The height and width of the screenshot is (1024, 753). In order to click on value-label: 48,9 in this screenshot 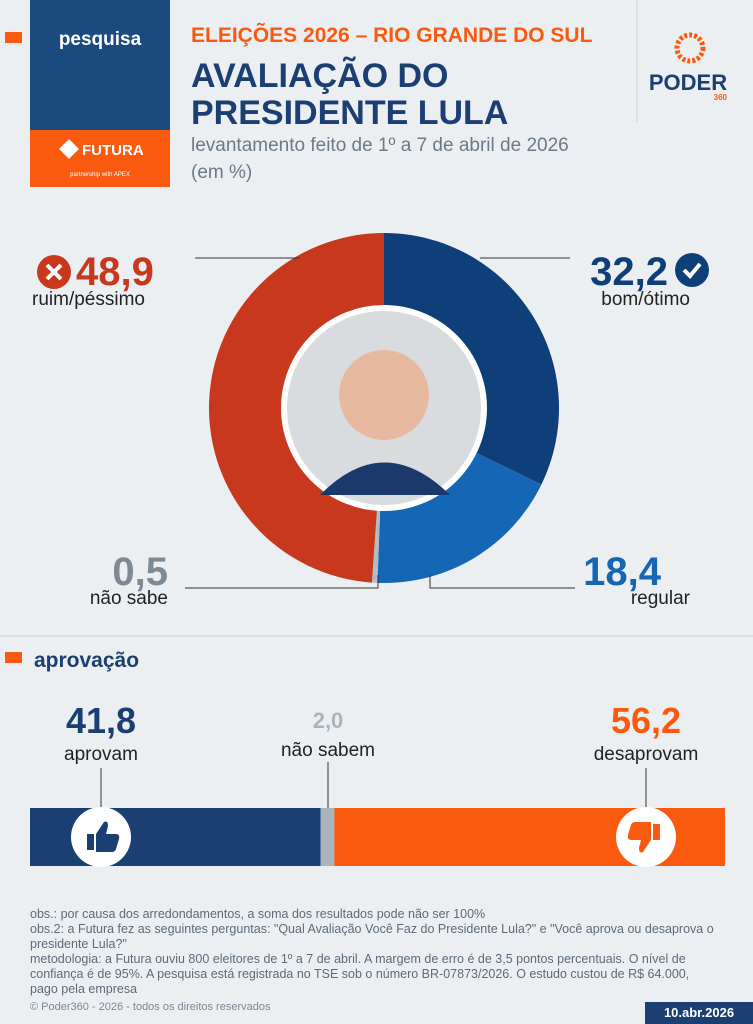, I will do `click(115, 272)`.